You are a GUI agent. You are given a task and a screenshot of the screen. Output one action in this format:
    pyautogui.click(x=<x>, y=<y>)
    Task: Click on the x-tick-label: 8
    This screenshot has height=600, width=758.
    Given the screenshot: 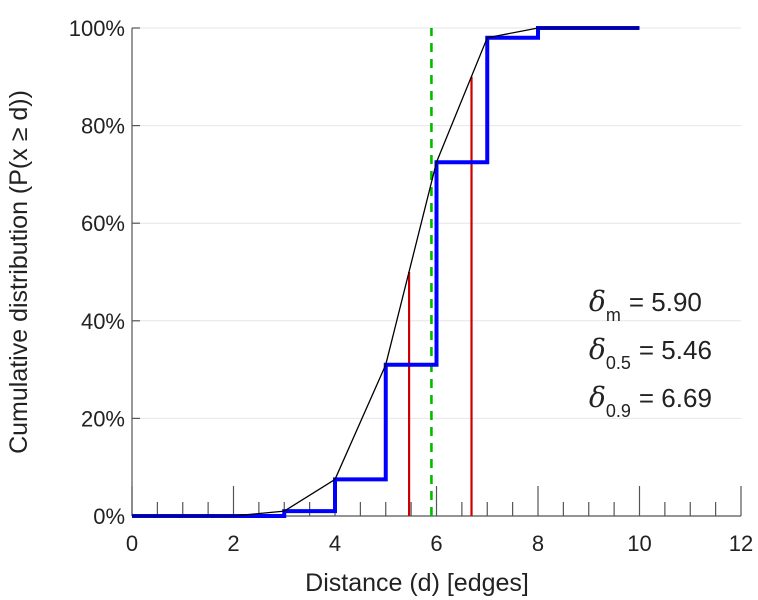 What is the action you would take?
    pyautogui.click(x=538, y=543)
    